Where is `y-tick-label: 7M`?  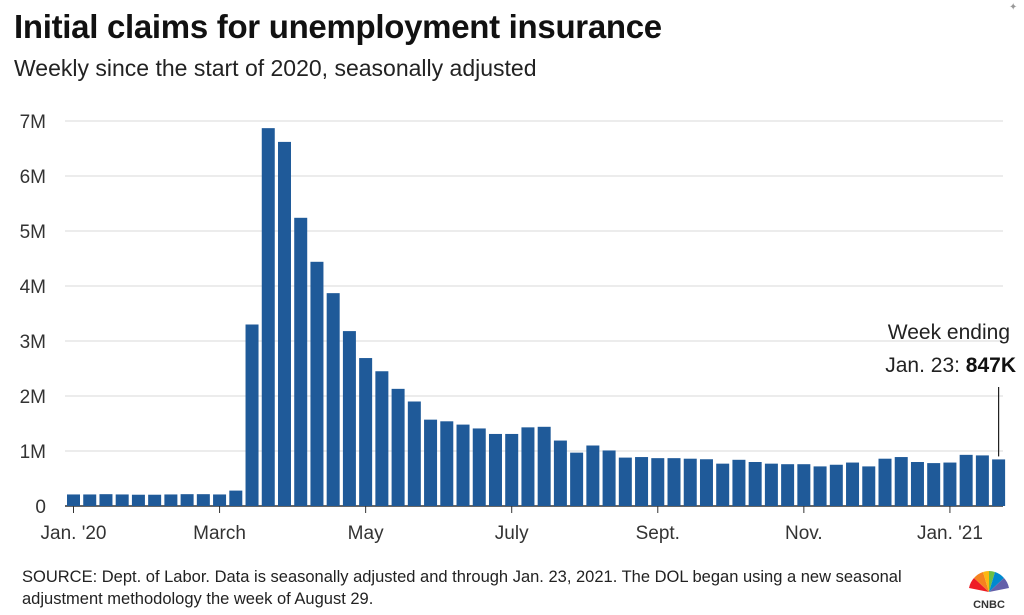
y-tick-label: 7M is located at coordinates (33, 122).